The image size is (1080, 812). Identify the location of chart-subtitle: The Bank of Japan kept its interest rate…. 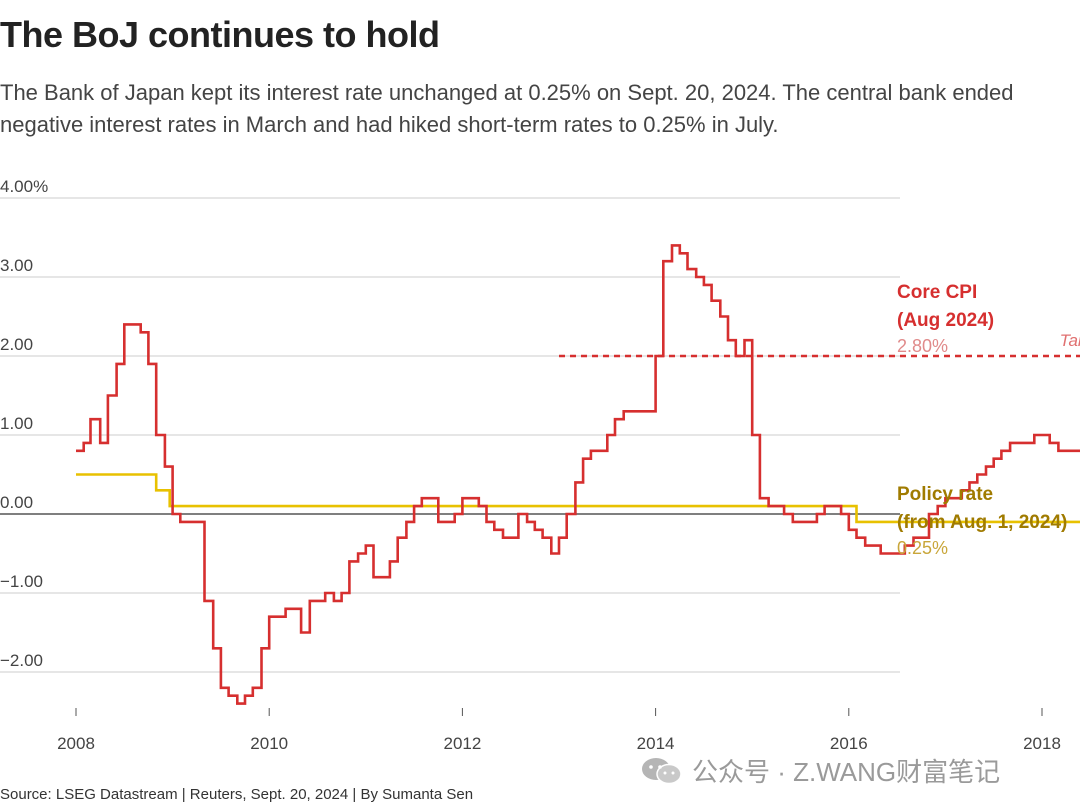
(507, 108).